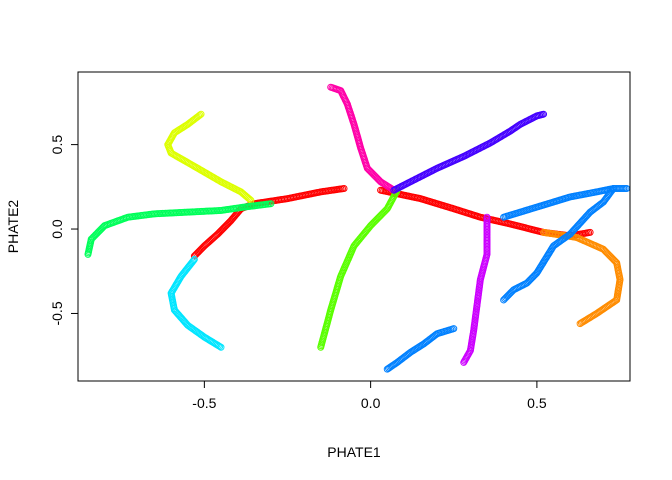 The image size is (672, 480). Describe the element at coordinates (537, 403) in the screenshot. I see `x-tick-label: 0.5` at that location.